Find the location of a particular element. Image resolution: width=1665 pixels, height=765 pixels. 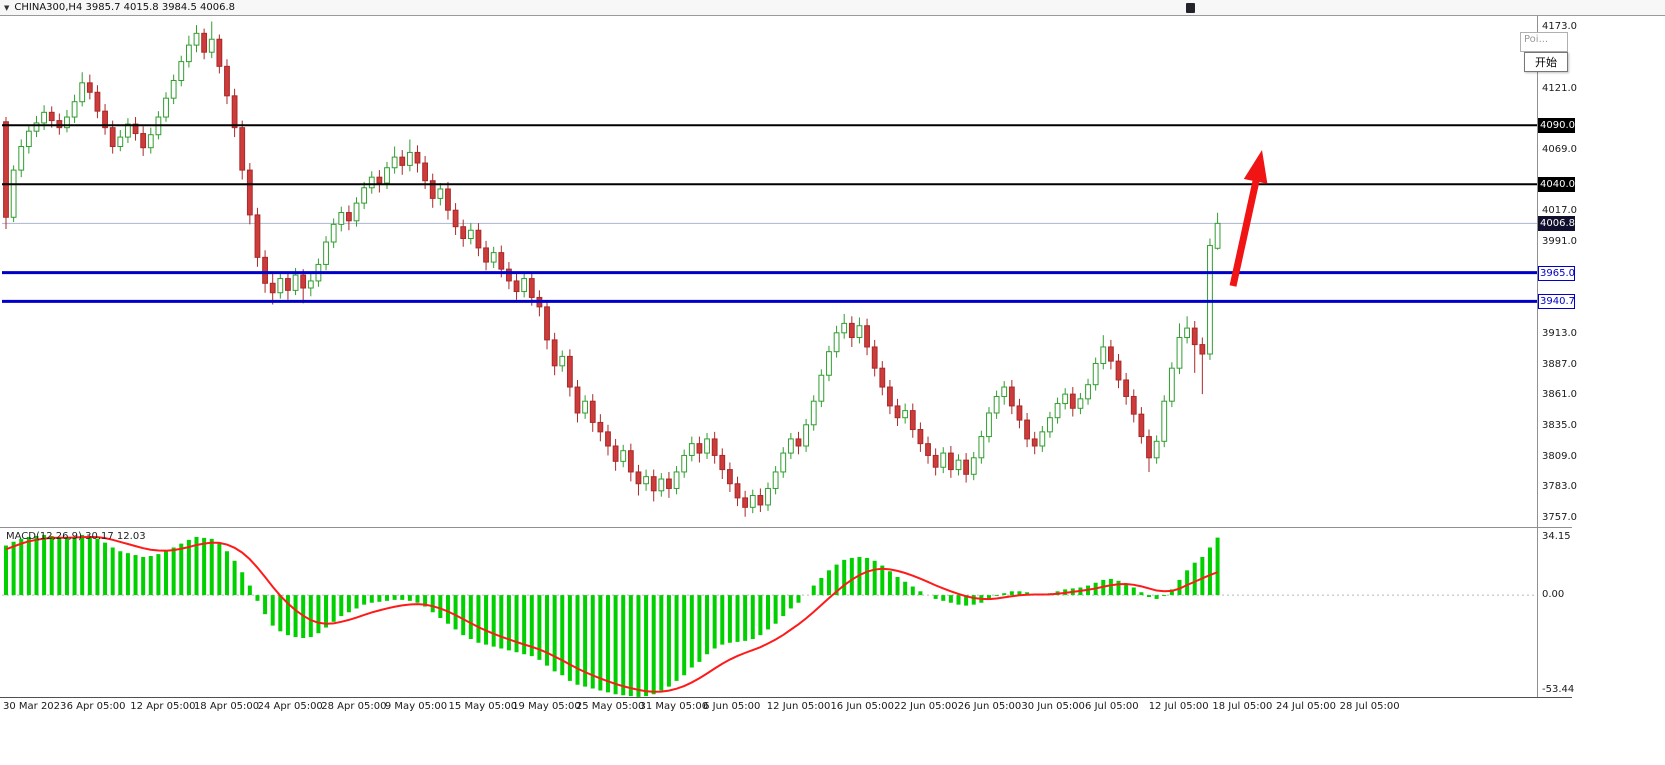

symbol-ohlc-info: CHINA300,H4 3985.7 4015.8 3984.5 4006.8 is located at coordinates (124, 7).